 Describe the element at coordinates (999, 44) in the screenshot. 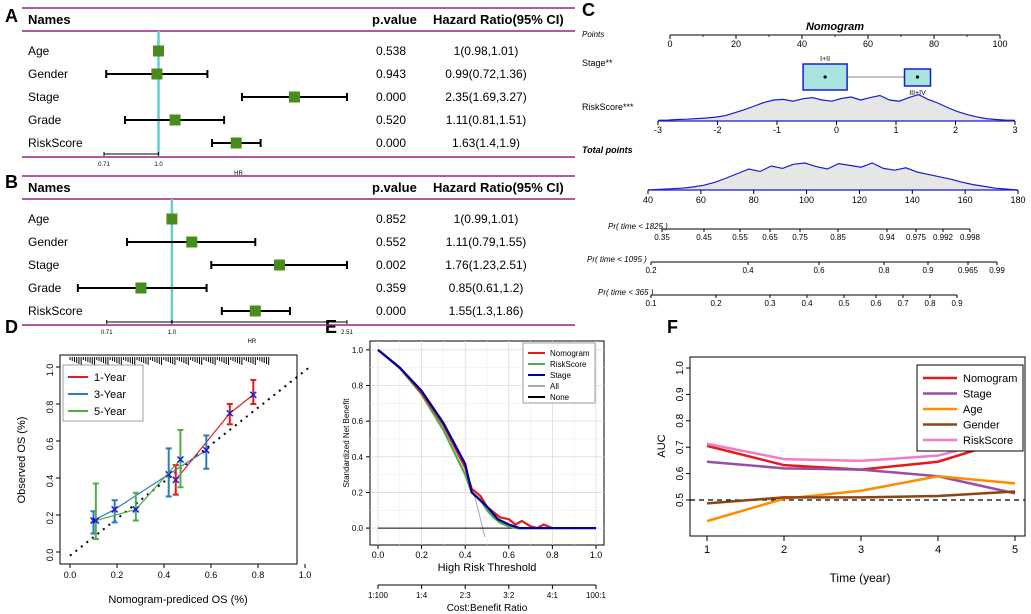

I see `nomogram-points-tick-label: 100` at that location.